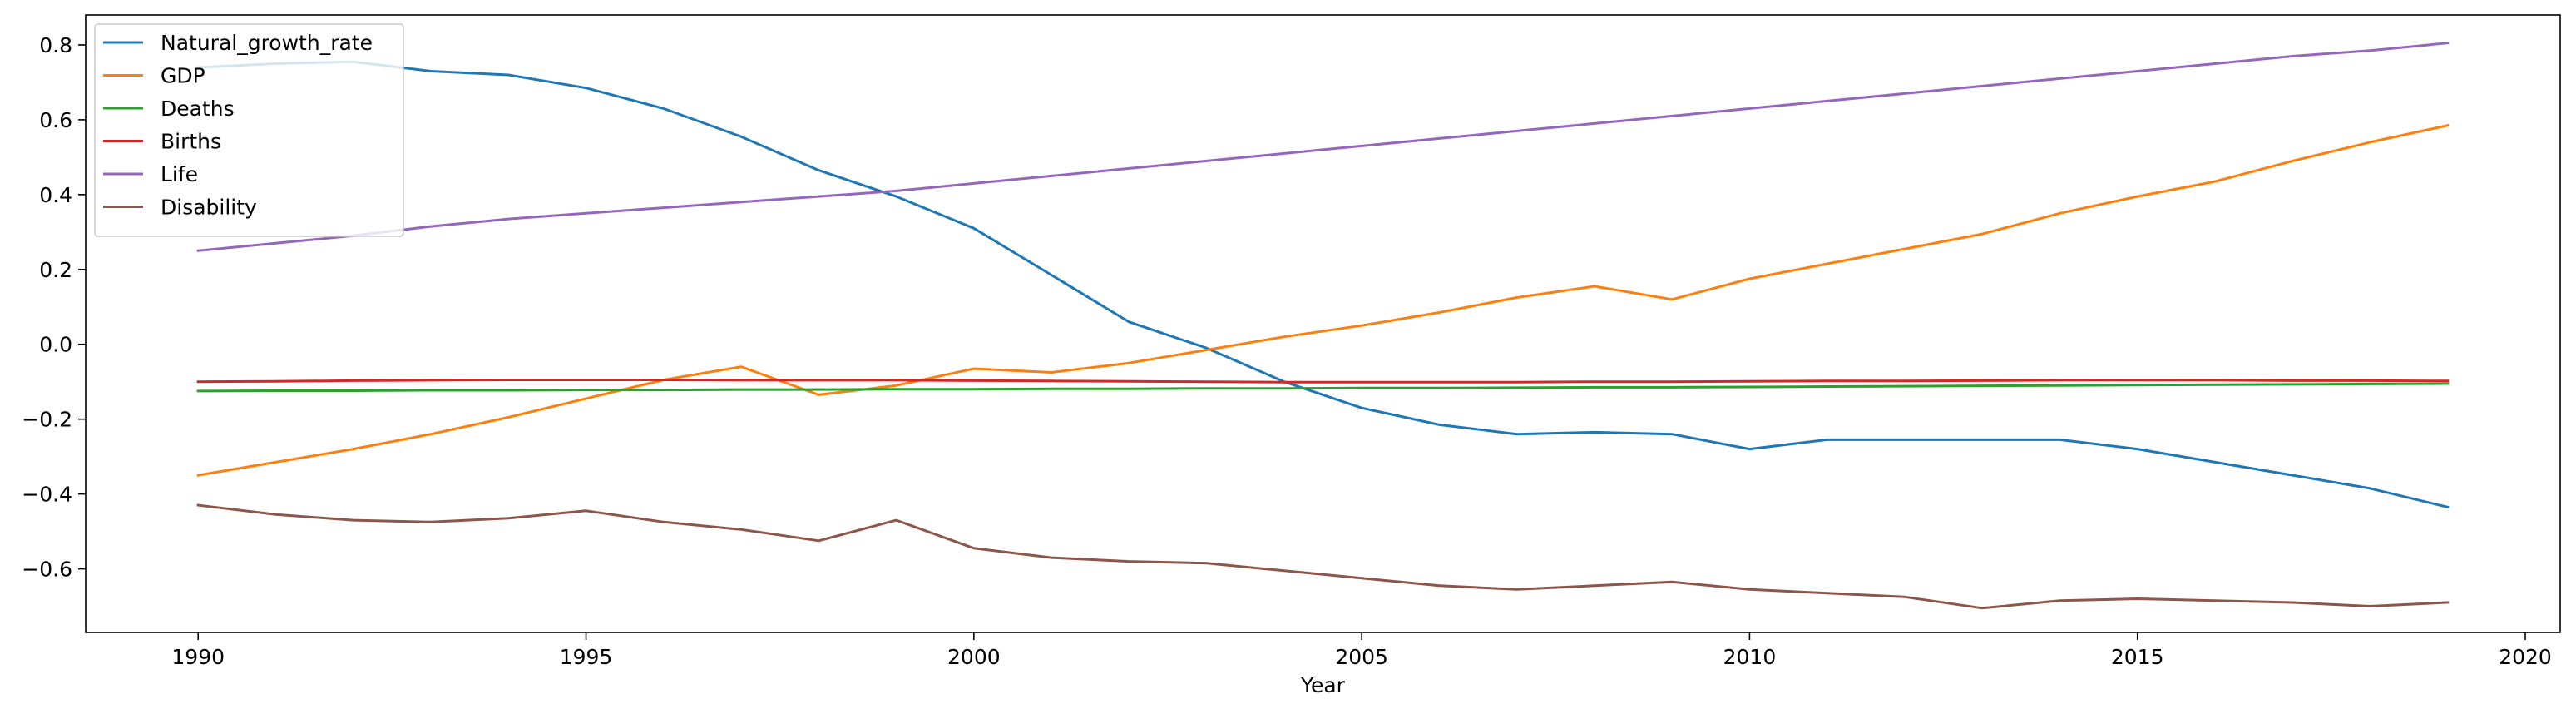 The image size is (2576, 714). I want to click on legend-label: Disability, so click(209, 208).